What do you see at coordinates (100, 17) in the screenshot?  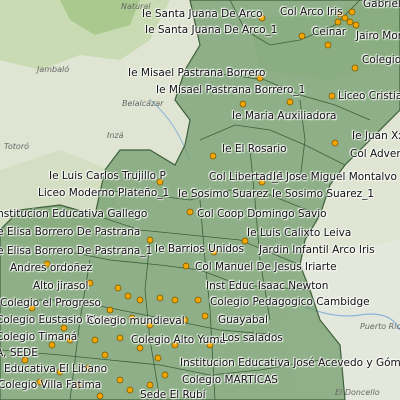 I see `forest-area-top` at bounding box center [100, 17].